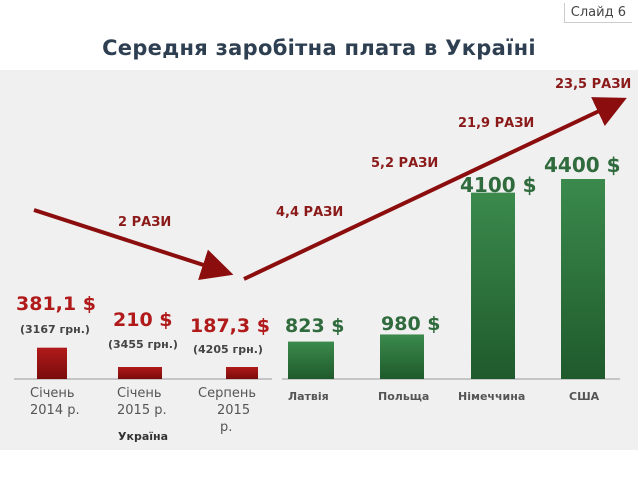 The height and width of the screenshot is (479, 638). I want to click on category-label-2: 2015 р., so click(142, 410).